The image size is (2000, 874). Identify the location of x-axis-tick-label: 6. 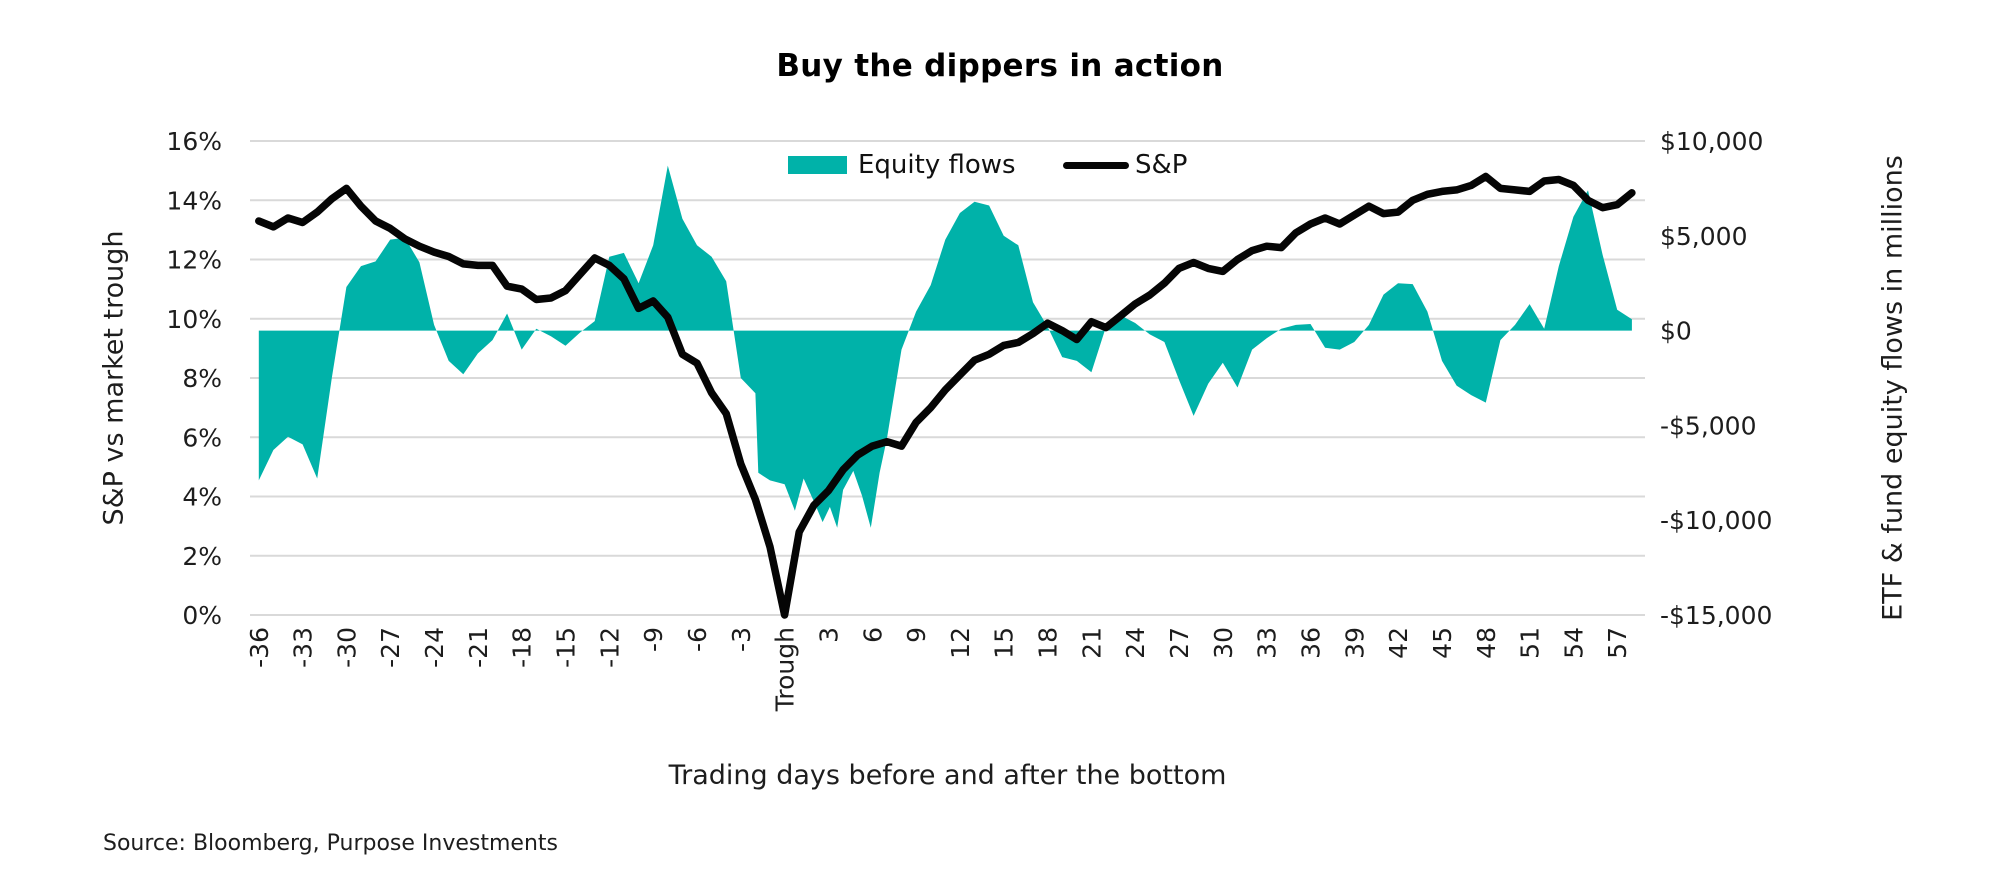
(872, 635).